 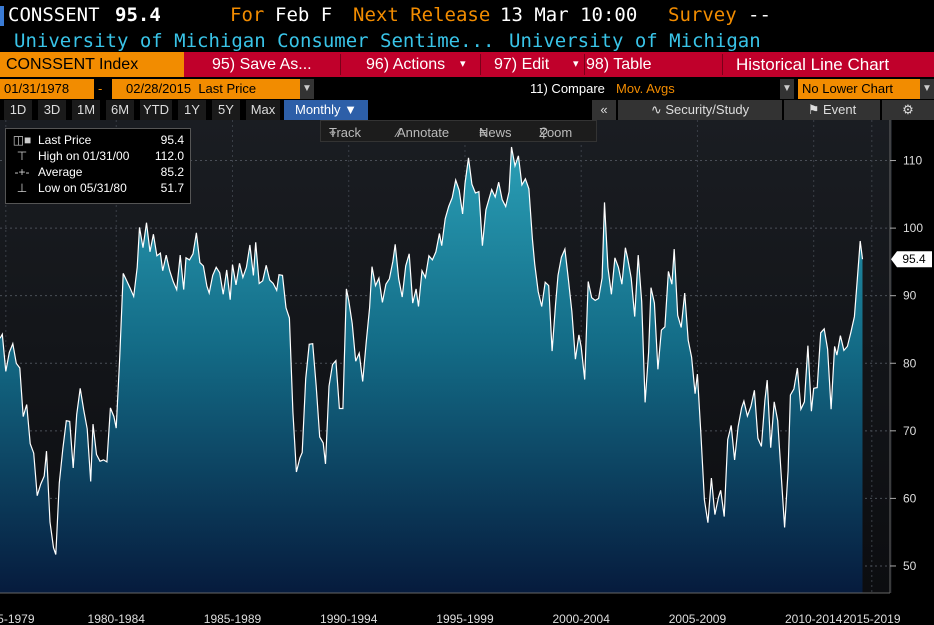 What do you see at coordinates (226, 110) in the screenshot?
I see `period-5y: 5Y` at bounding box center [226, 110].